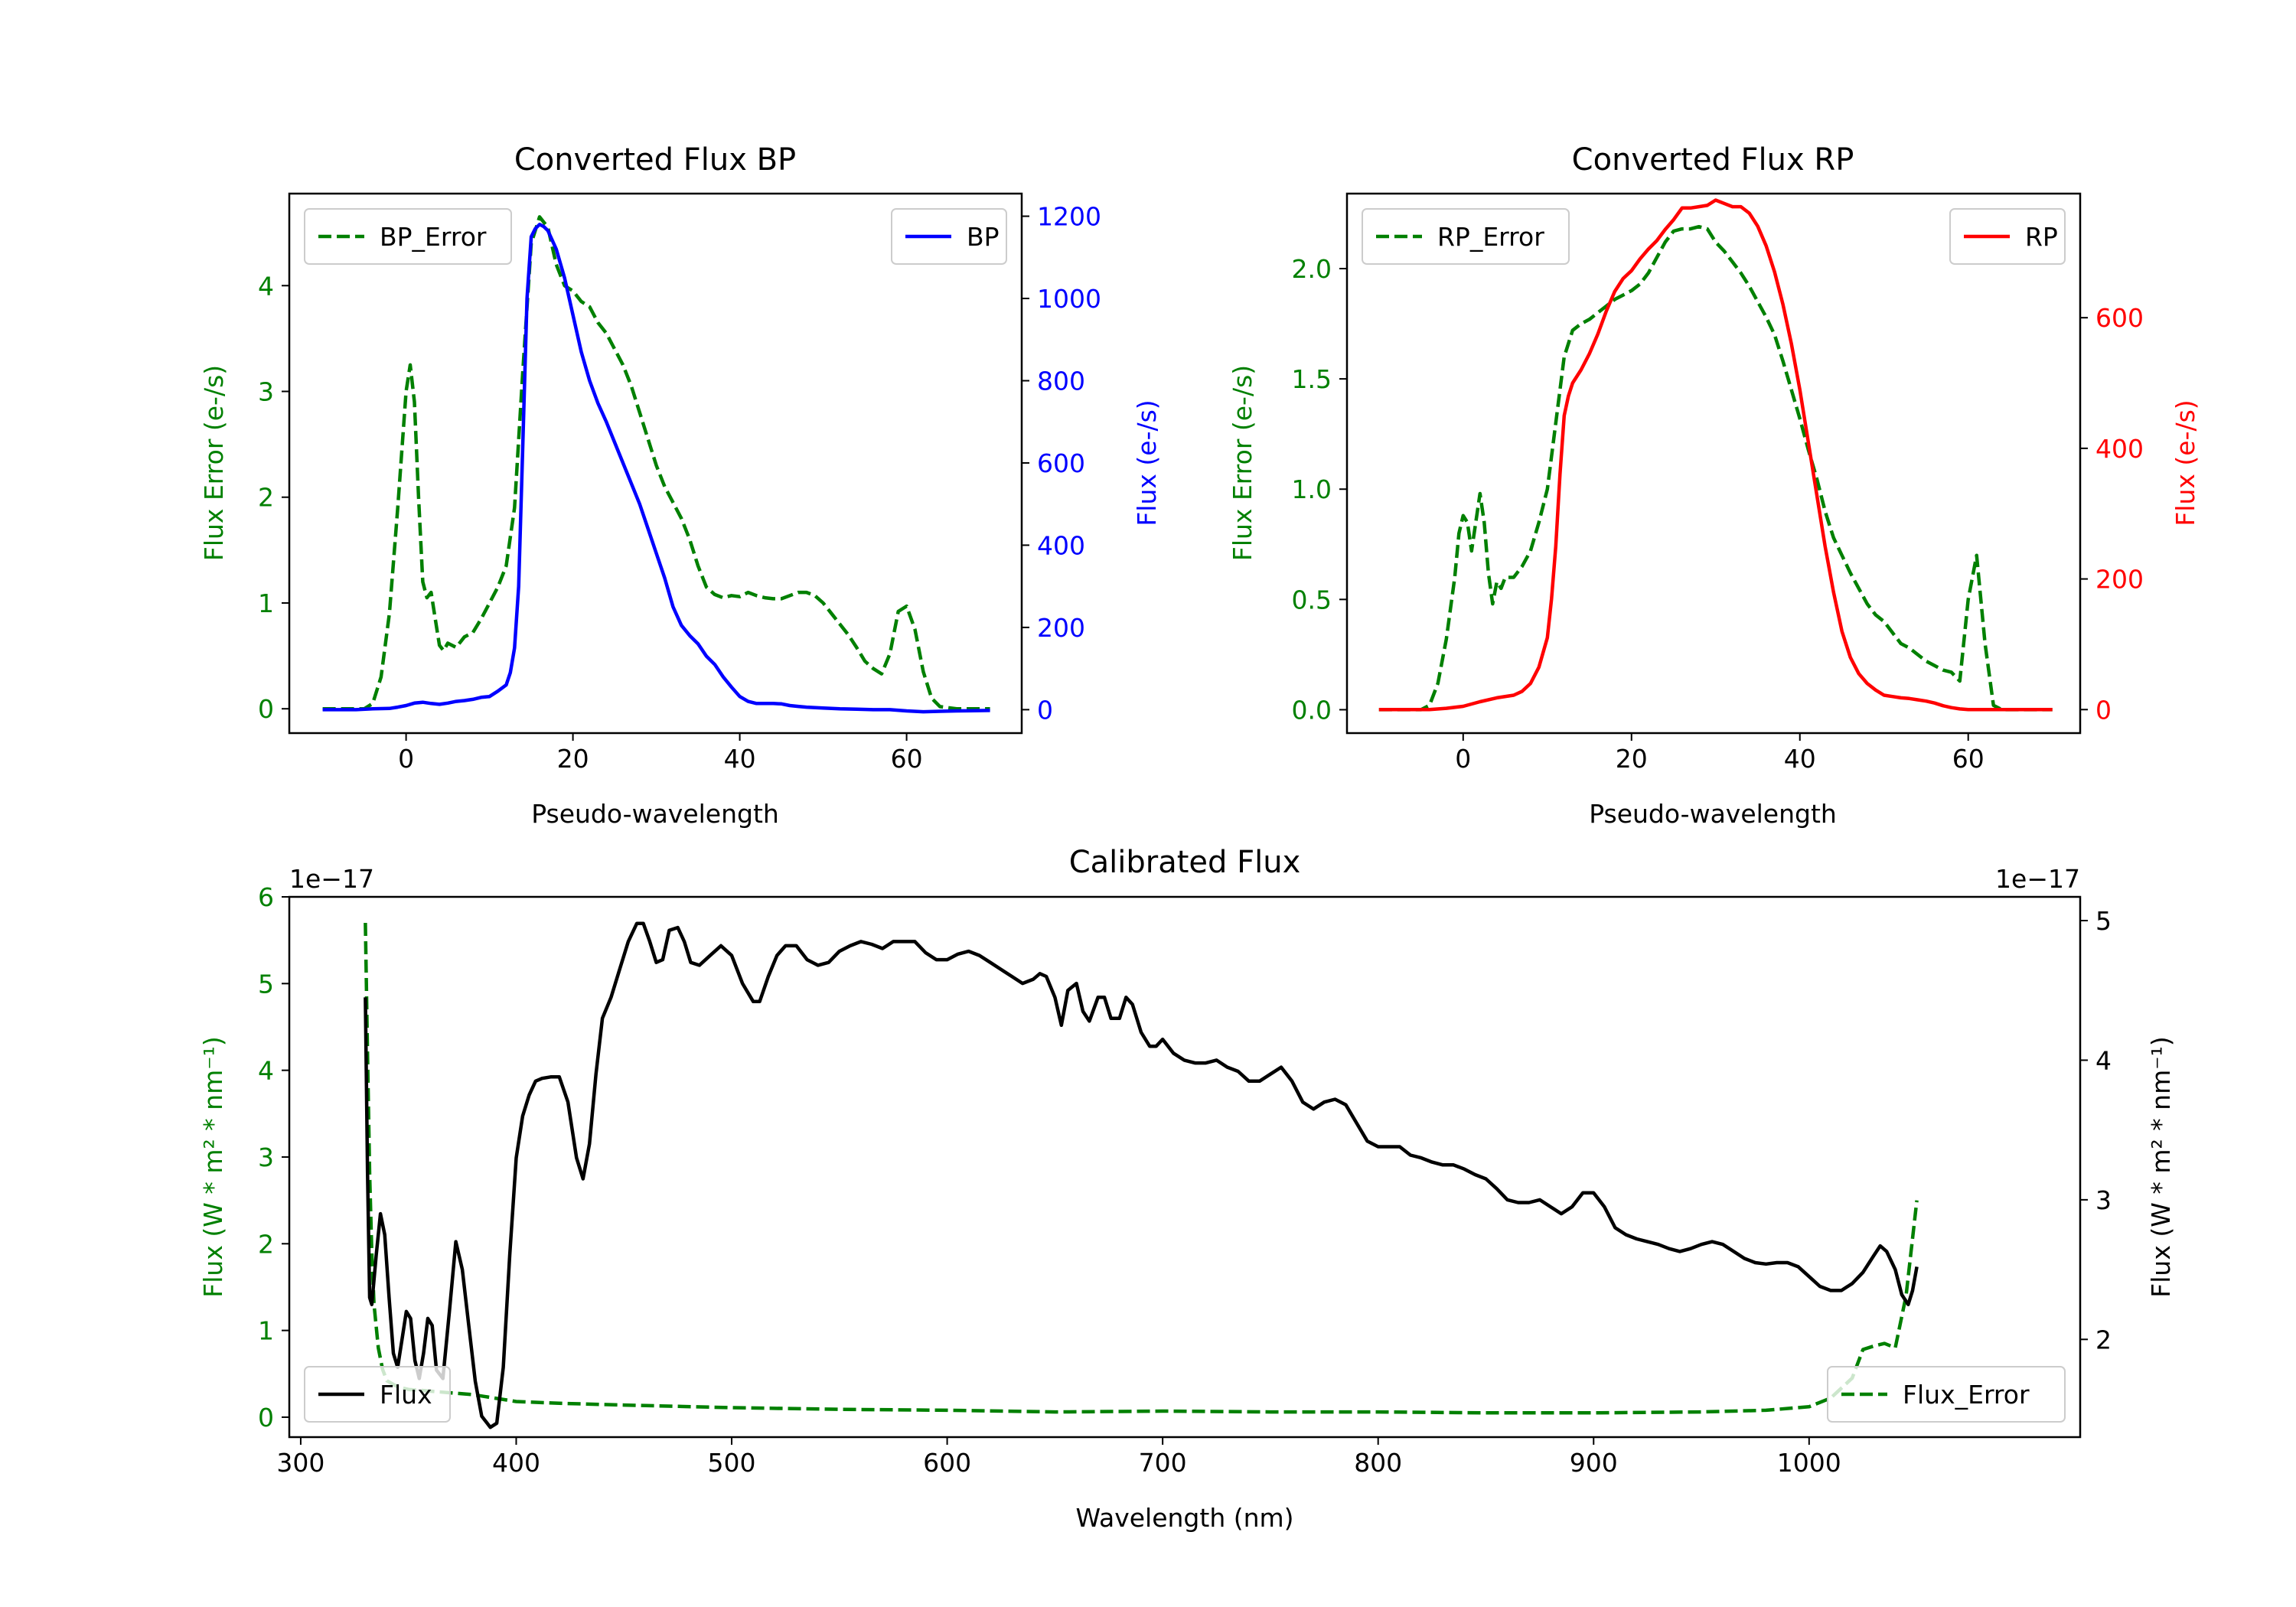 This screenshot has height=1607, width=2296. Describe the element at coordinates (406, 759) in the screenshot. I see `bp-xtick-label: 0` at that location.